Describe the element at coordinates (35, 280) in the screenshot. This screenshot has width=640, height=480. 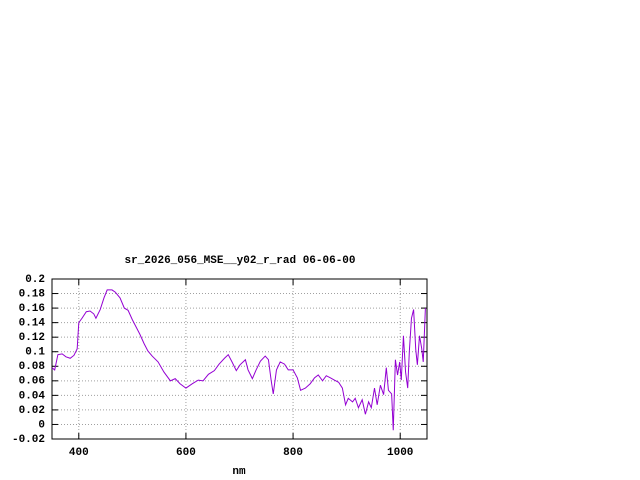
I see `y-tick-label: 0.2` at that location.